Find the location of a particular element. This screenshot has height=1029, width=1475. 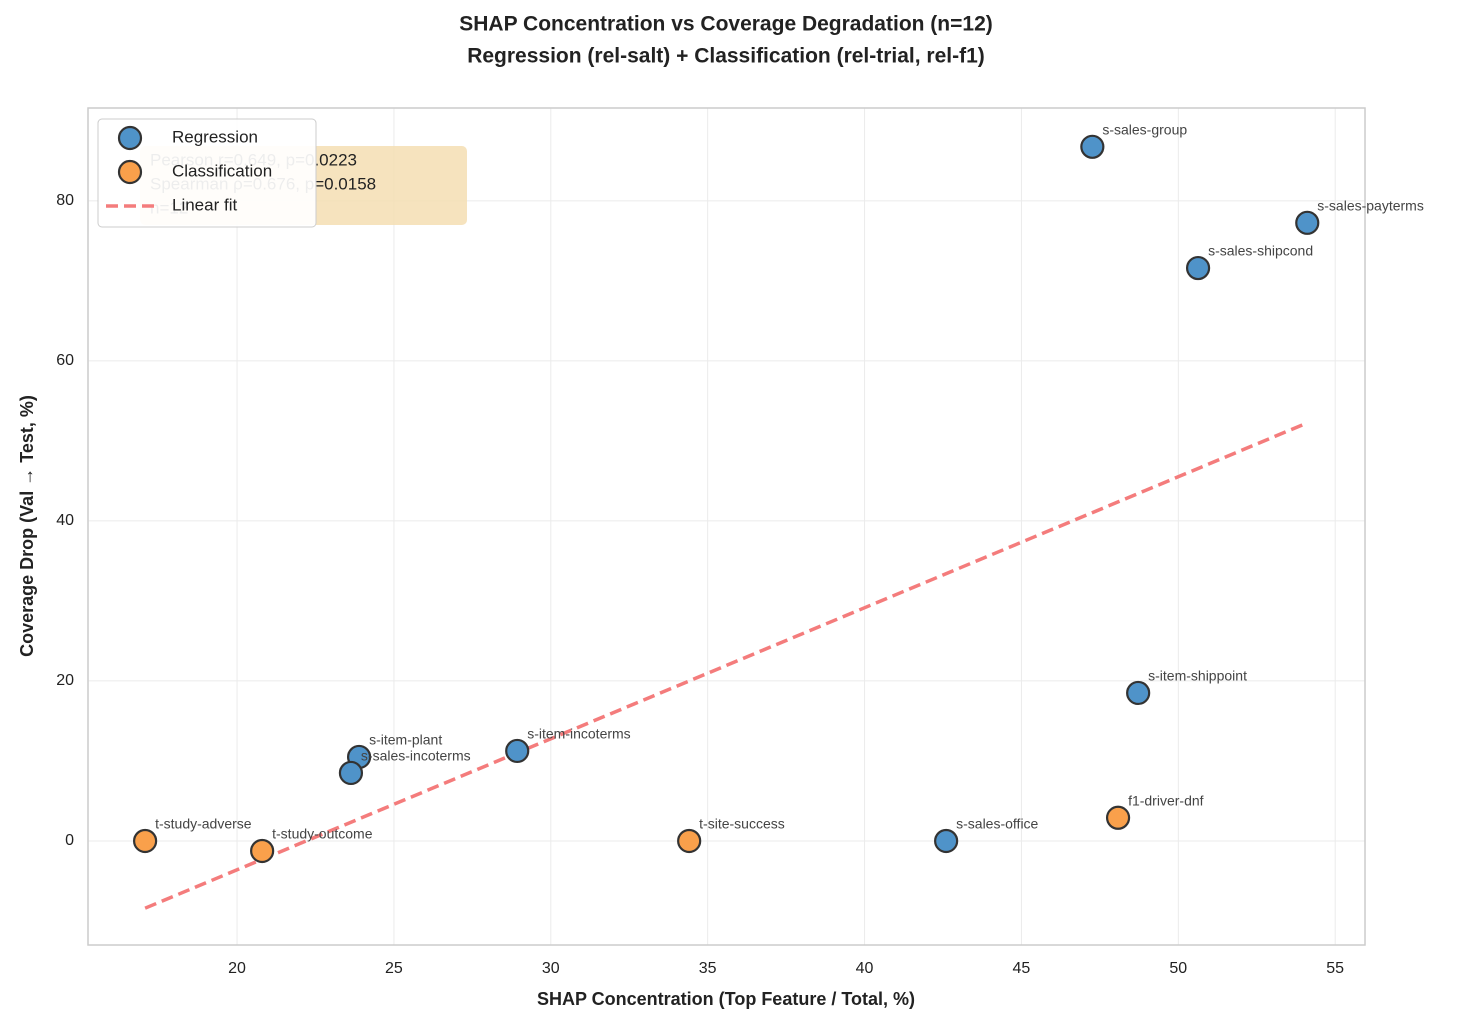

x-tick-label: 45 is located at coordinates (1022, 968).